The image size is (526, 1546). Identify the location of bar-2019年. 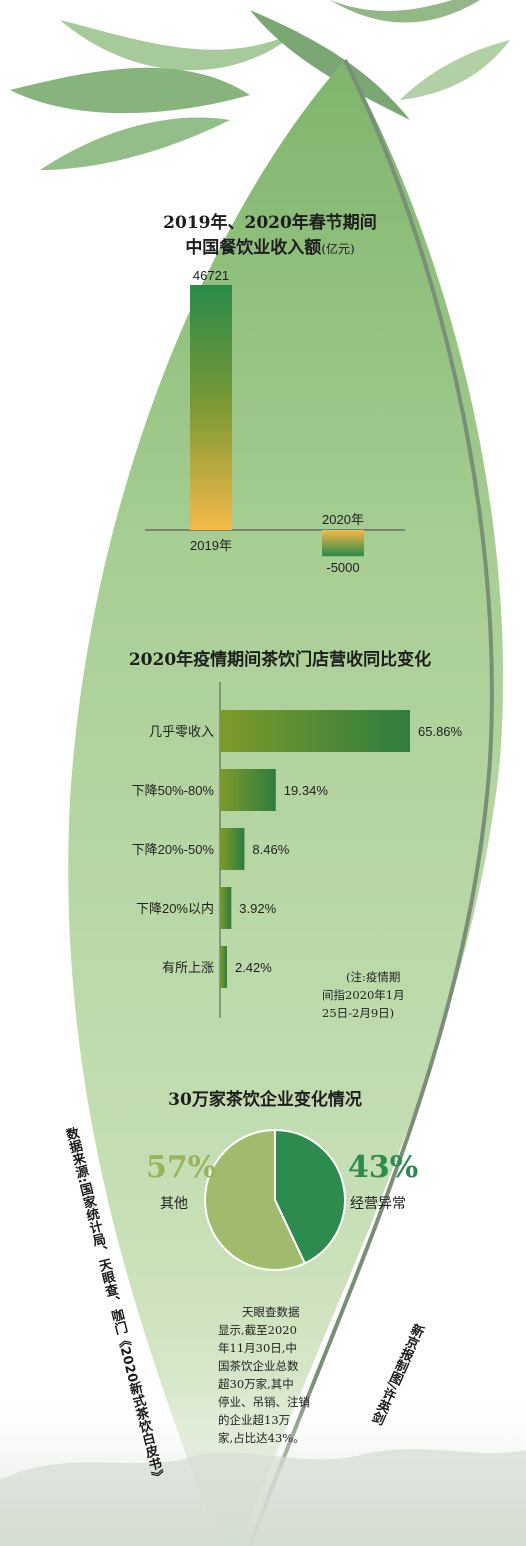
(211, 407).